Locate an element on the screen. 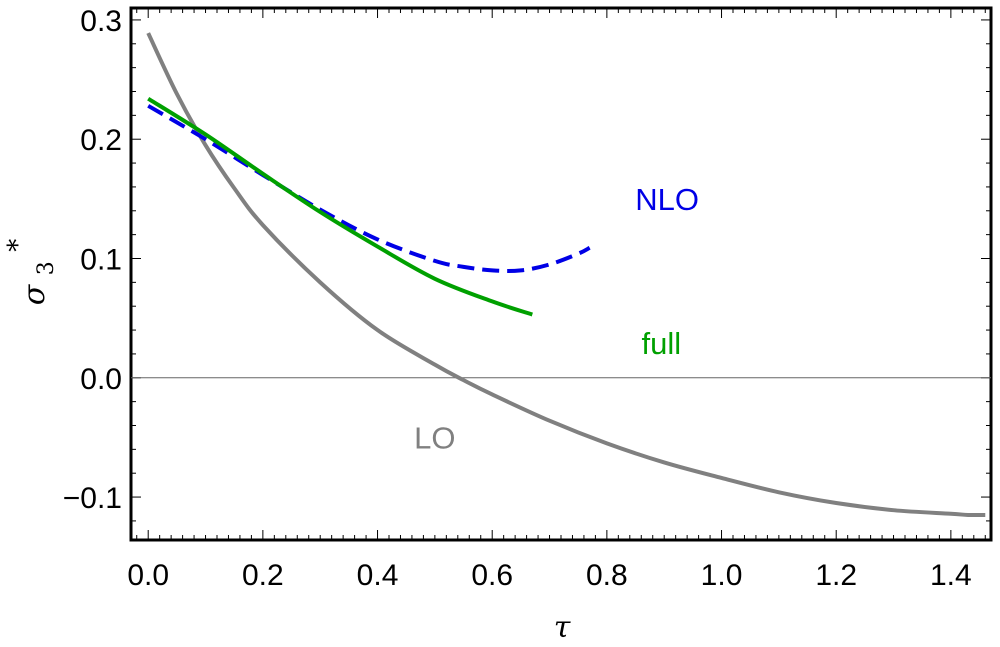 Image resolution: width=1000 pixels, height=647 pixels. x-tick-label: 0.6 is located at coordinates (492, 575).